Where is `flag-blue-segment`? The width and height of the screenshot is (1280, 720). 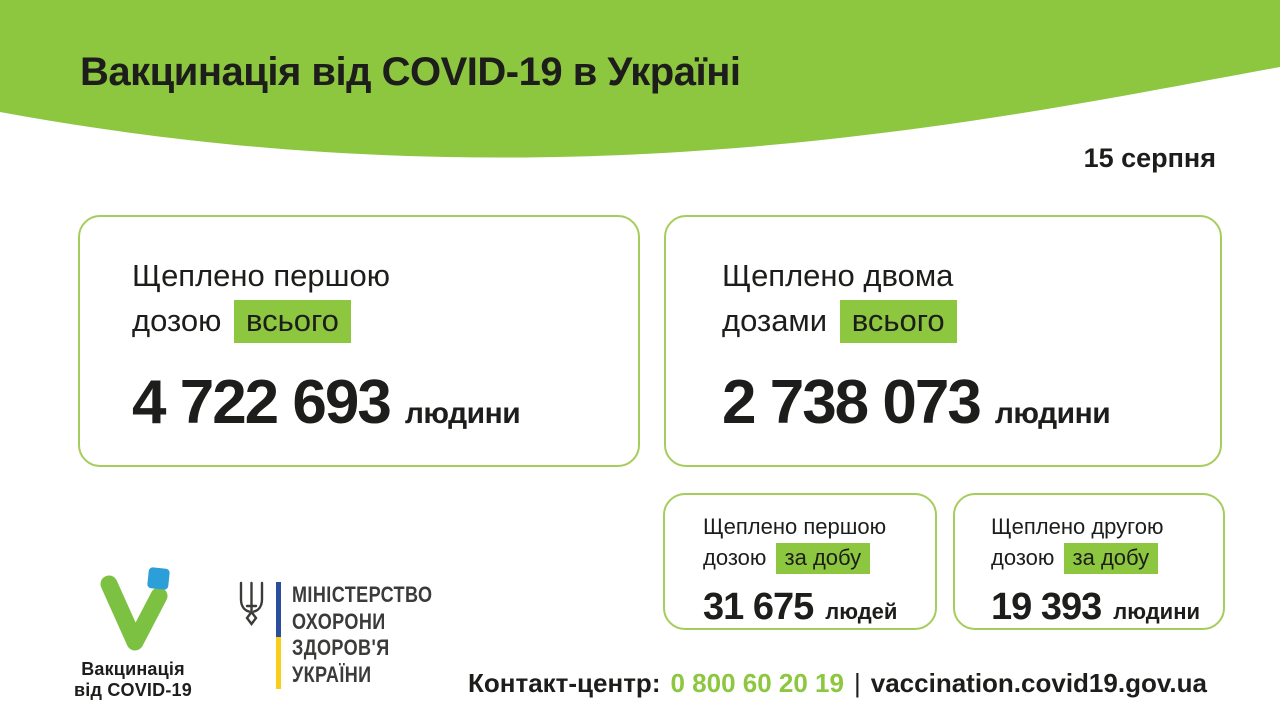 flag-blue-segment is located at coordinates (278, 609).